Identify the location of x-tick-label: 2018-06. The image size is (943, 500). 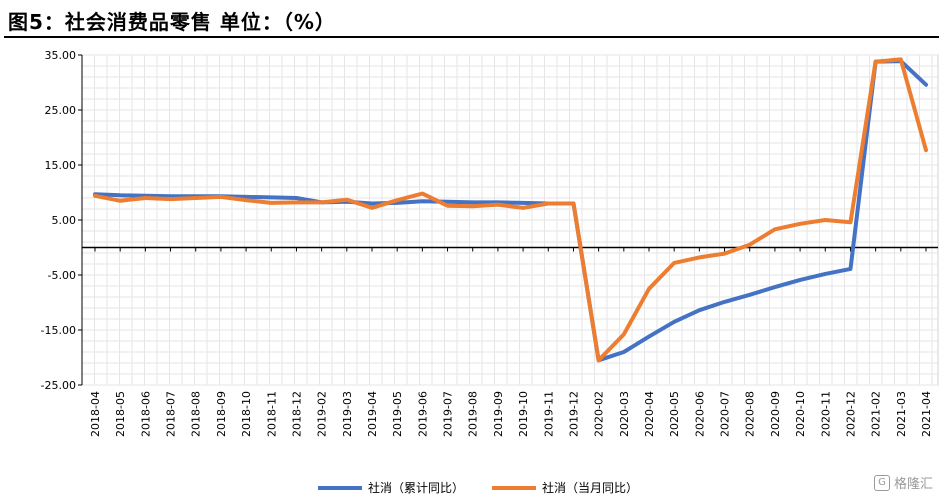
(145, 414).